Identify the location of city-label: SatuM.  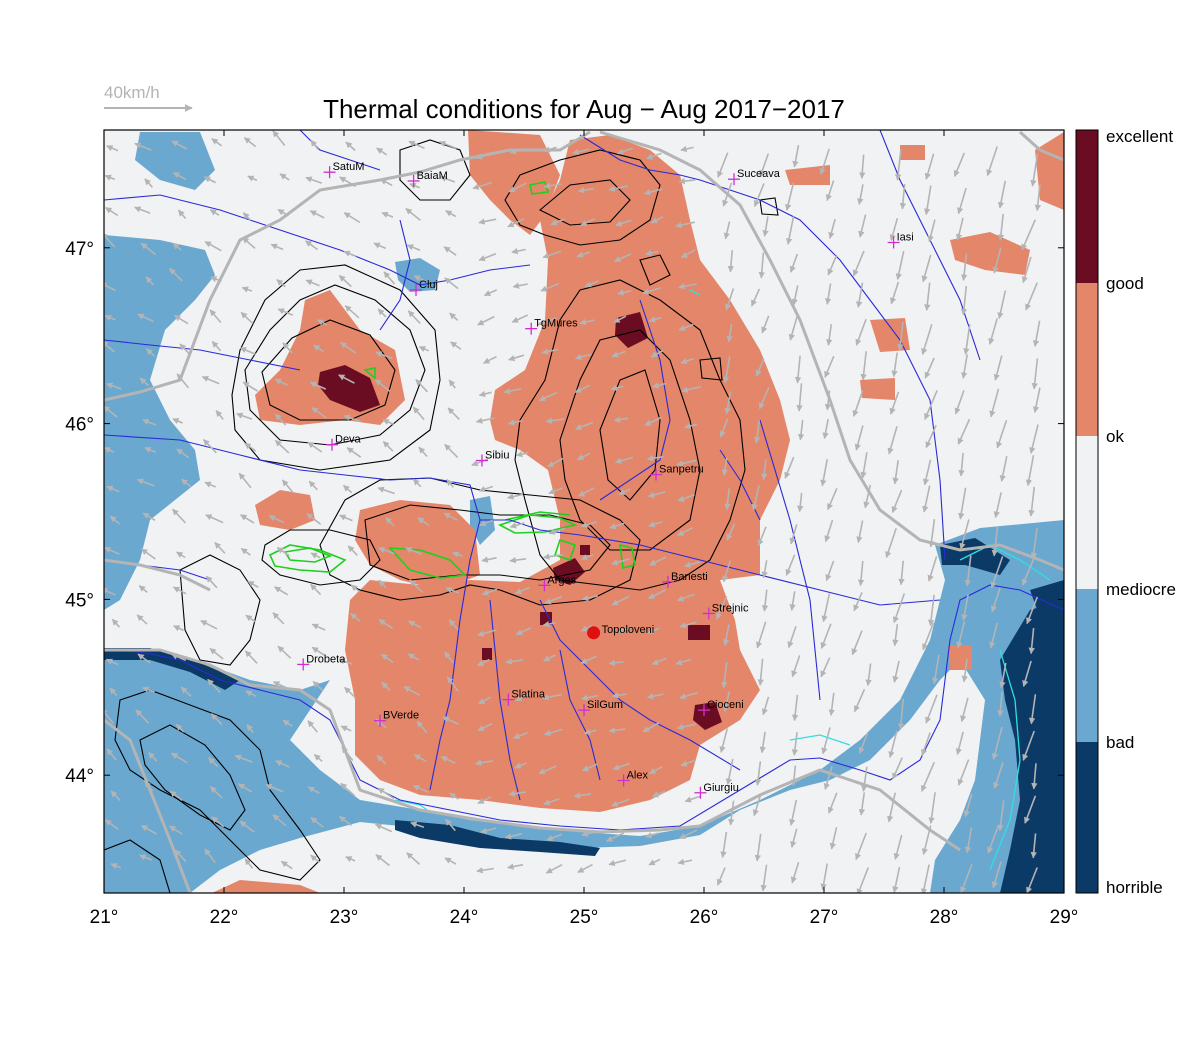
(349, 167).